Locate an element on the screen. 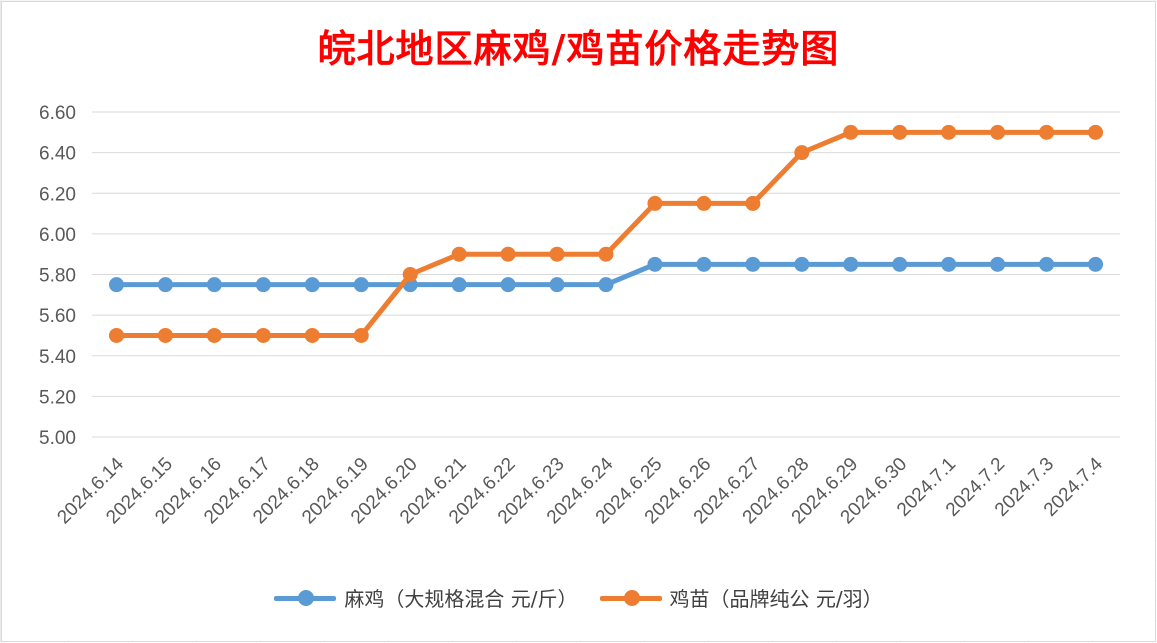 This screenshot has height=643, width=1157. y-tick-label-2: 5.40 is located at coordinates (57, 357).